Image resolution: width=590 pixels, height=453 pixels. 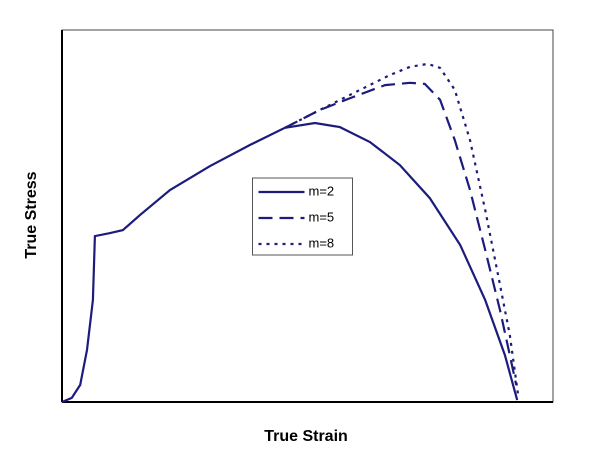 I want to click on x-axis-label: True Strain, so click(x=306, y=436).